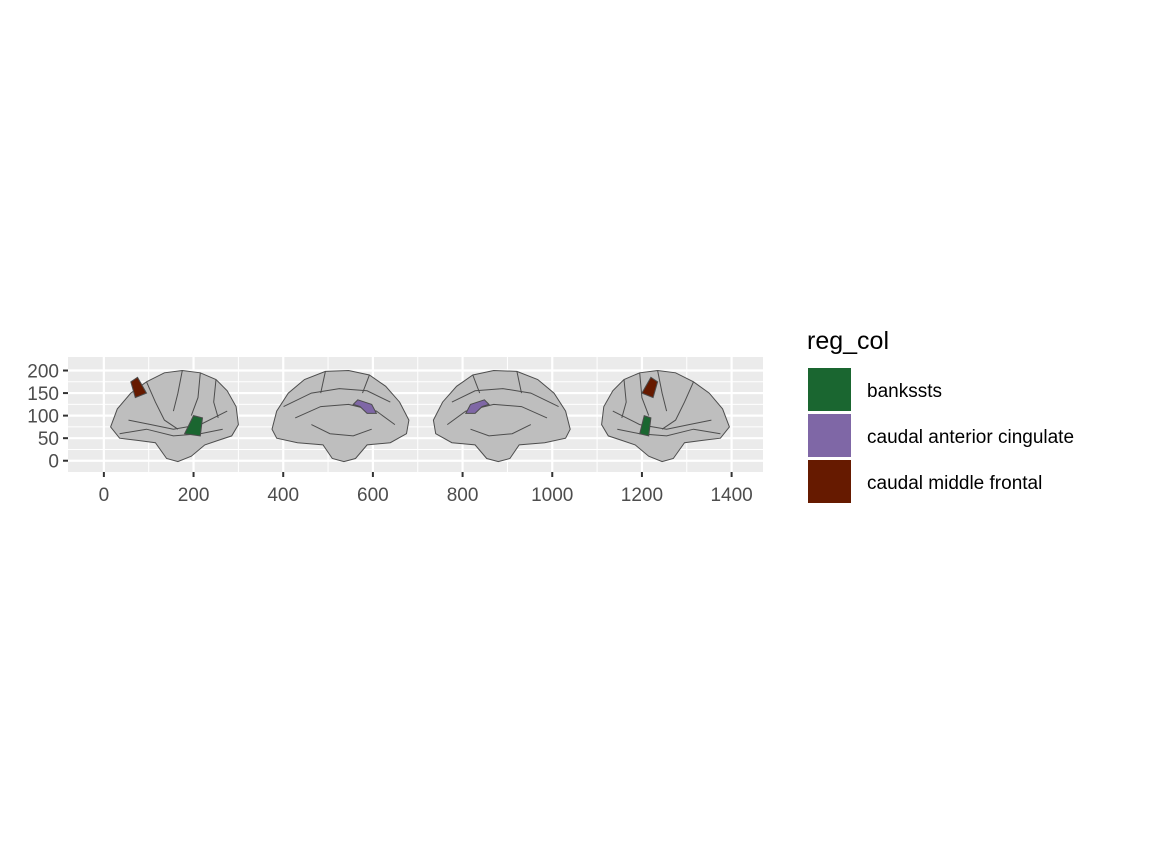 Image resolution: width=1152 pixels, height=865 pixels. What do you see at coordinates (642, 495) in the screenshot?
I see `x-tick-label: 1200` at bounding box center [642, 495].